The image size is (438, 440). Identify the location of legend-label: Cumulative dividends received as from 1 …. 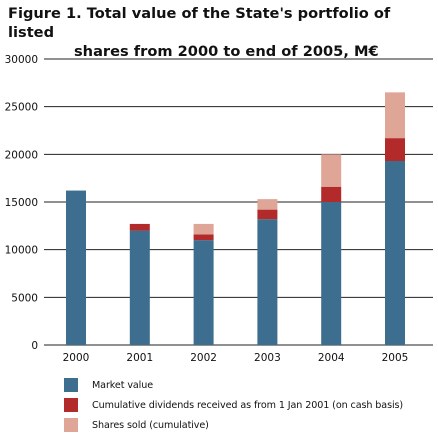
(248, 405).